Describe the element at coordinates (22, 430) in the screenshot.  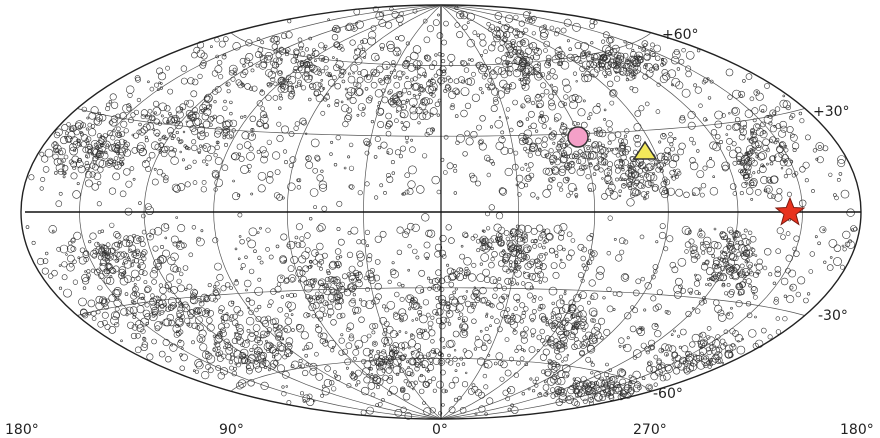
I see `longitude-label-180-left: 180°` at that location.